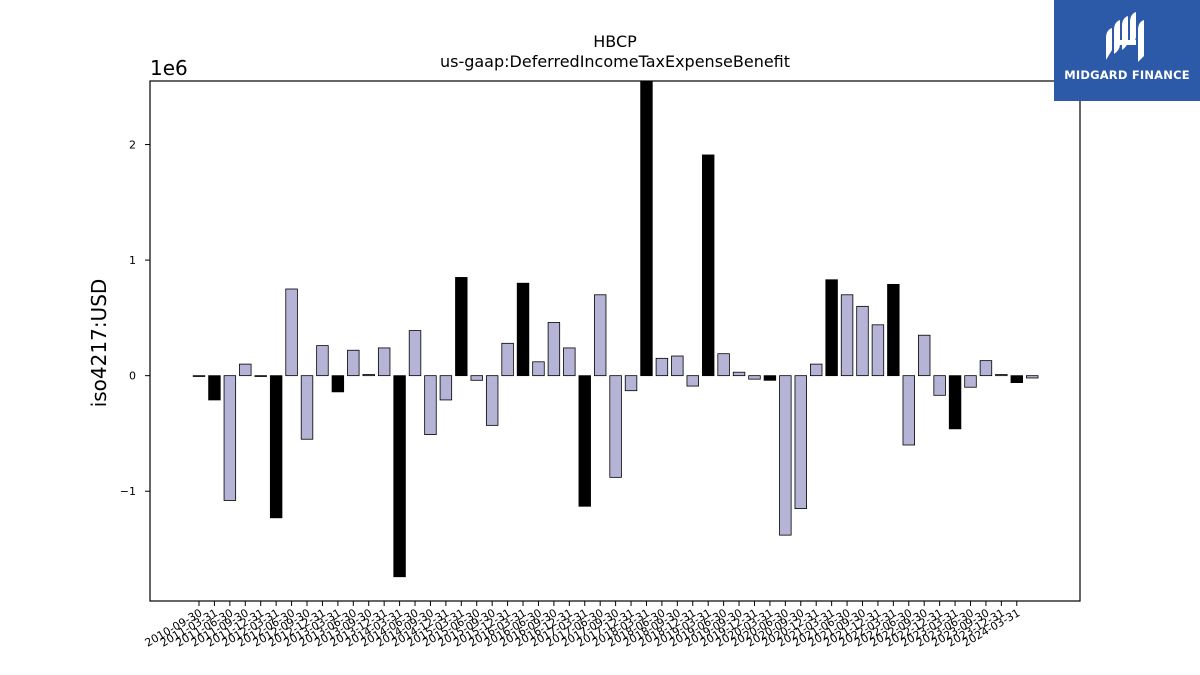 This screenshot has width=1200, height=675. Describe the element at coordinates (169, 68) in the screenshot. I see `y-multiplier-label: 1e6` at that location.